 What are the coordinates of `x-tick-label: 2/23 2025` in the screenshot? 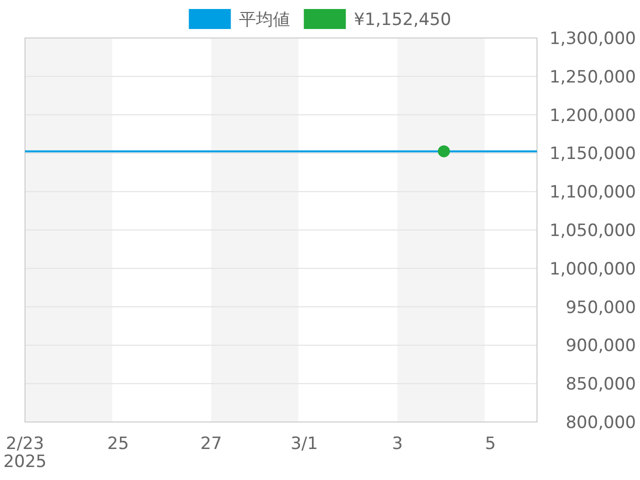 It's located at (25, 453).